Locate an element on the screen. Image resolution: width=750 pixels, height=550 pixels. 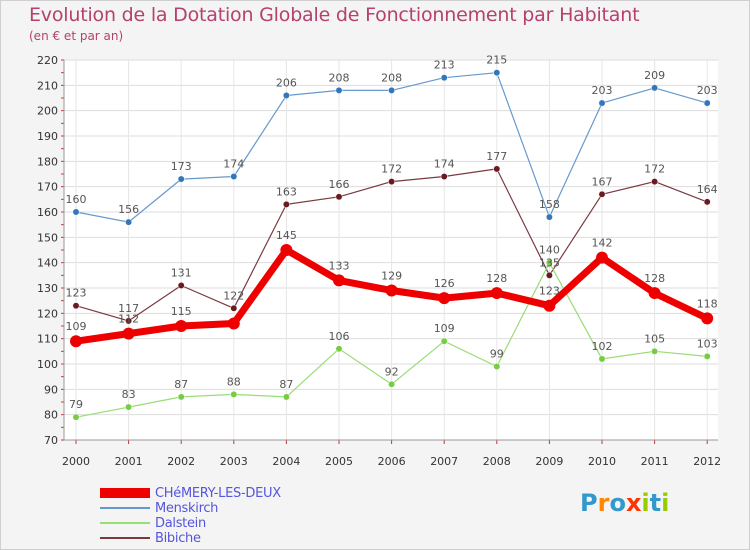
logo-letter: r is located at coordinates (603, 503).